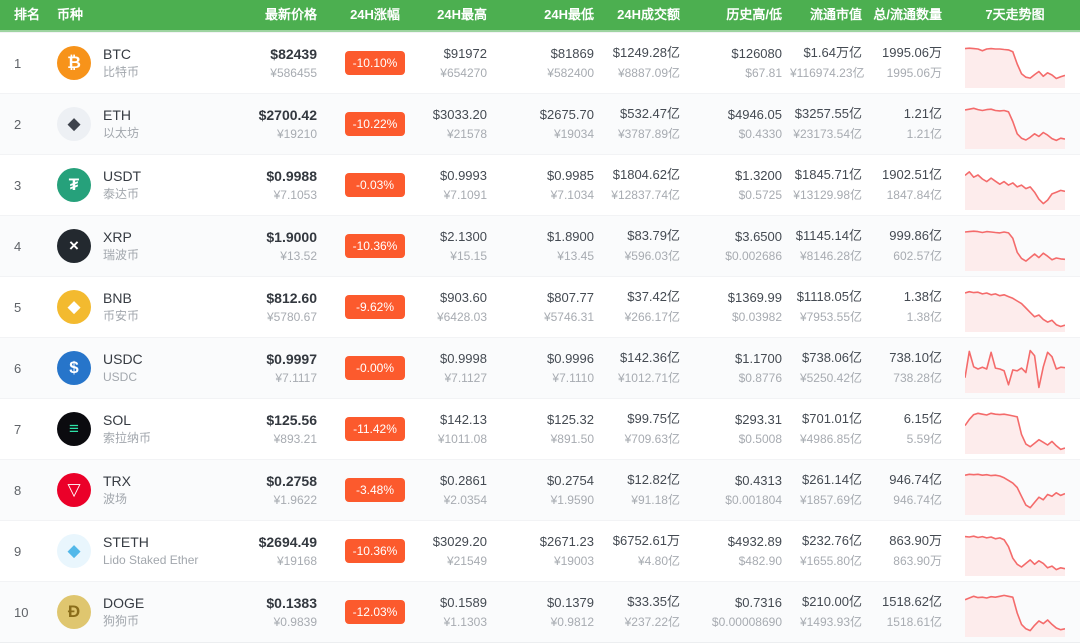  Describe the element at coordinates (142, 307) in the screenshot. I see `coin-cell: ◆ BNB 币安币` at that location.